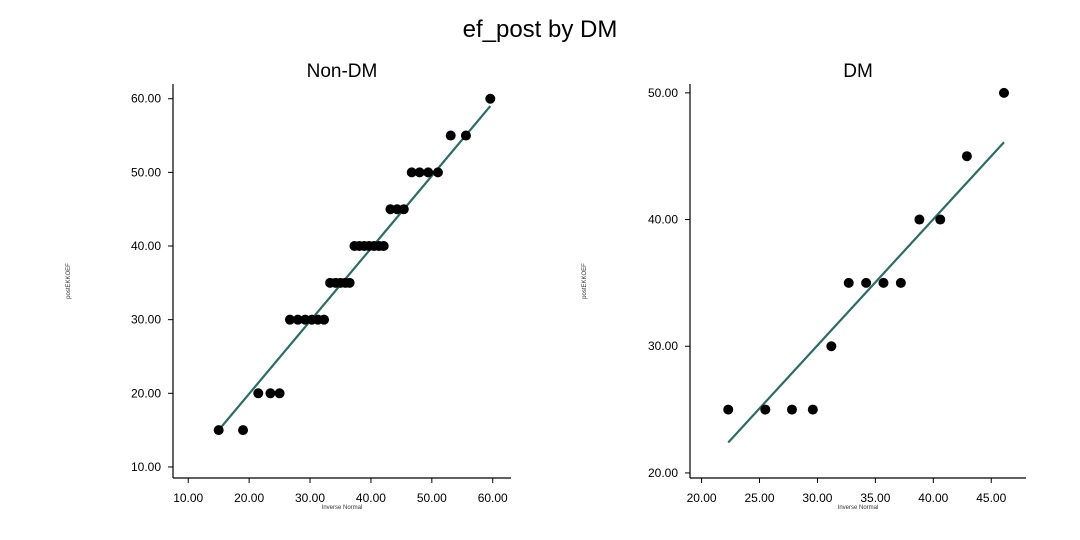  Describe the element at coordinates (760, 498) in the screenshot. I see `x-tick-label: 25.00` at that location.